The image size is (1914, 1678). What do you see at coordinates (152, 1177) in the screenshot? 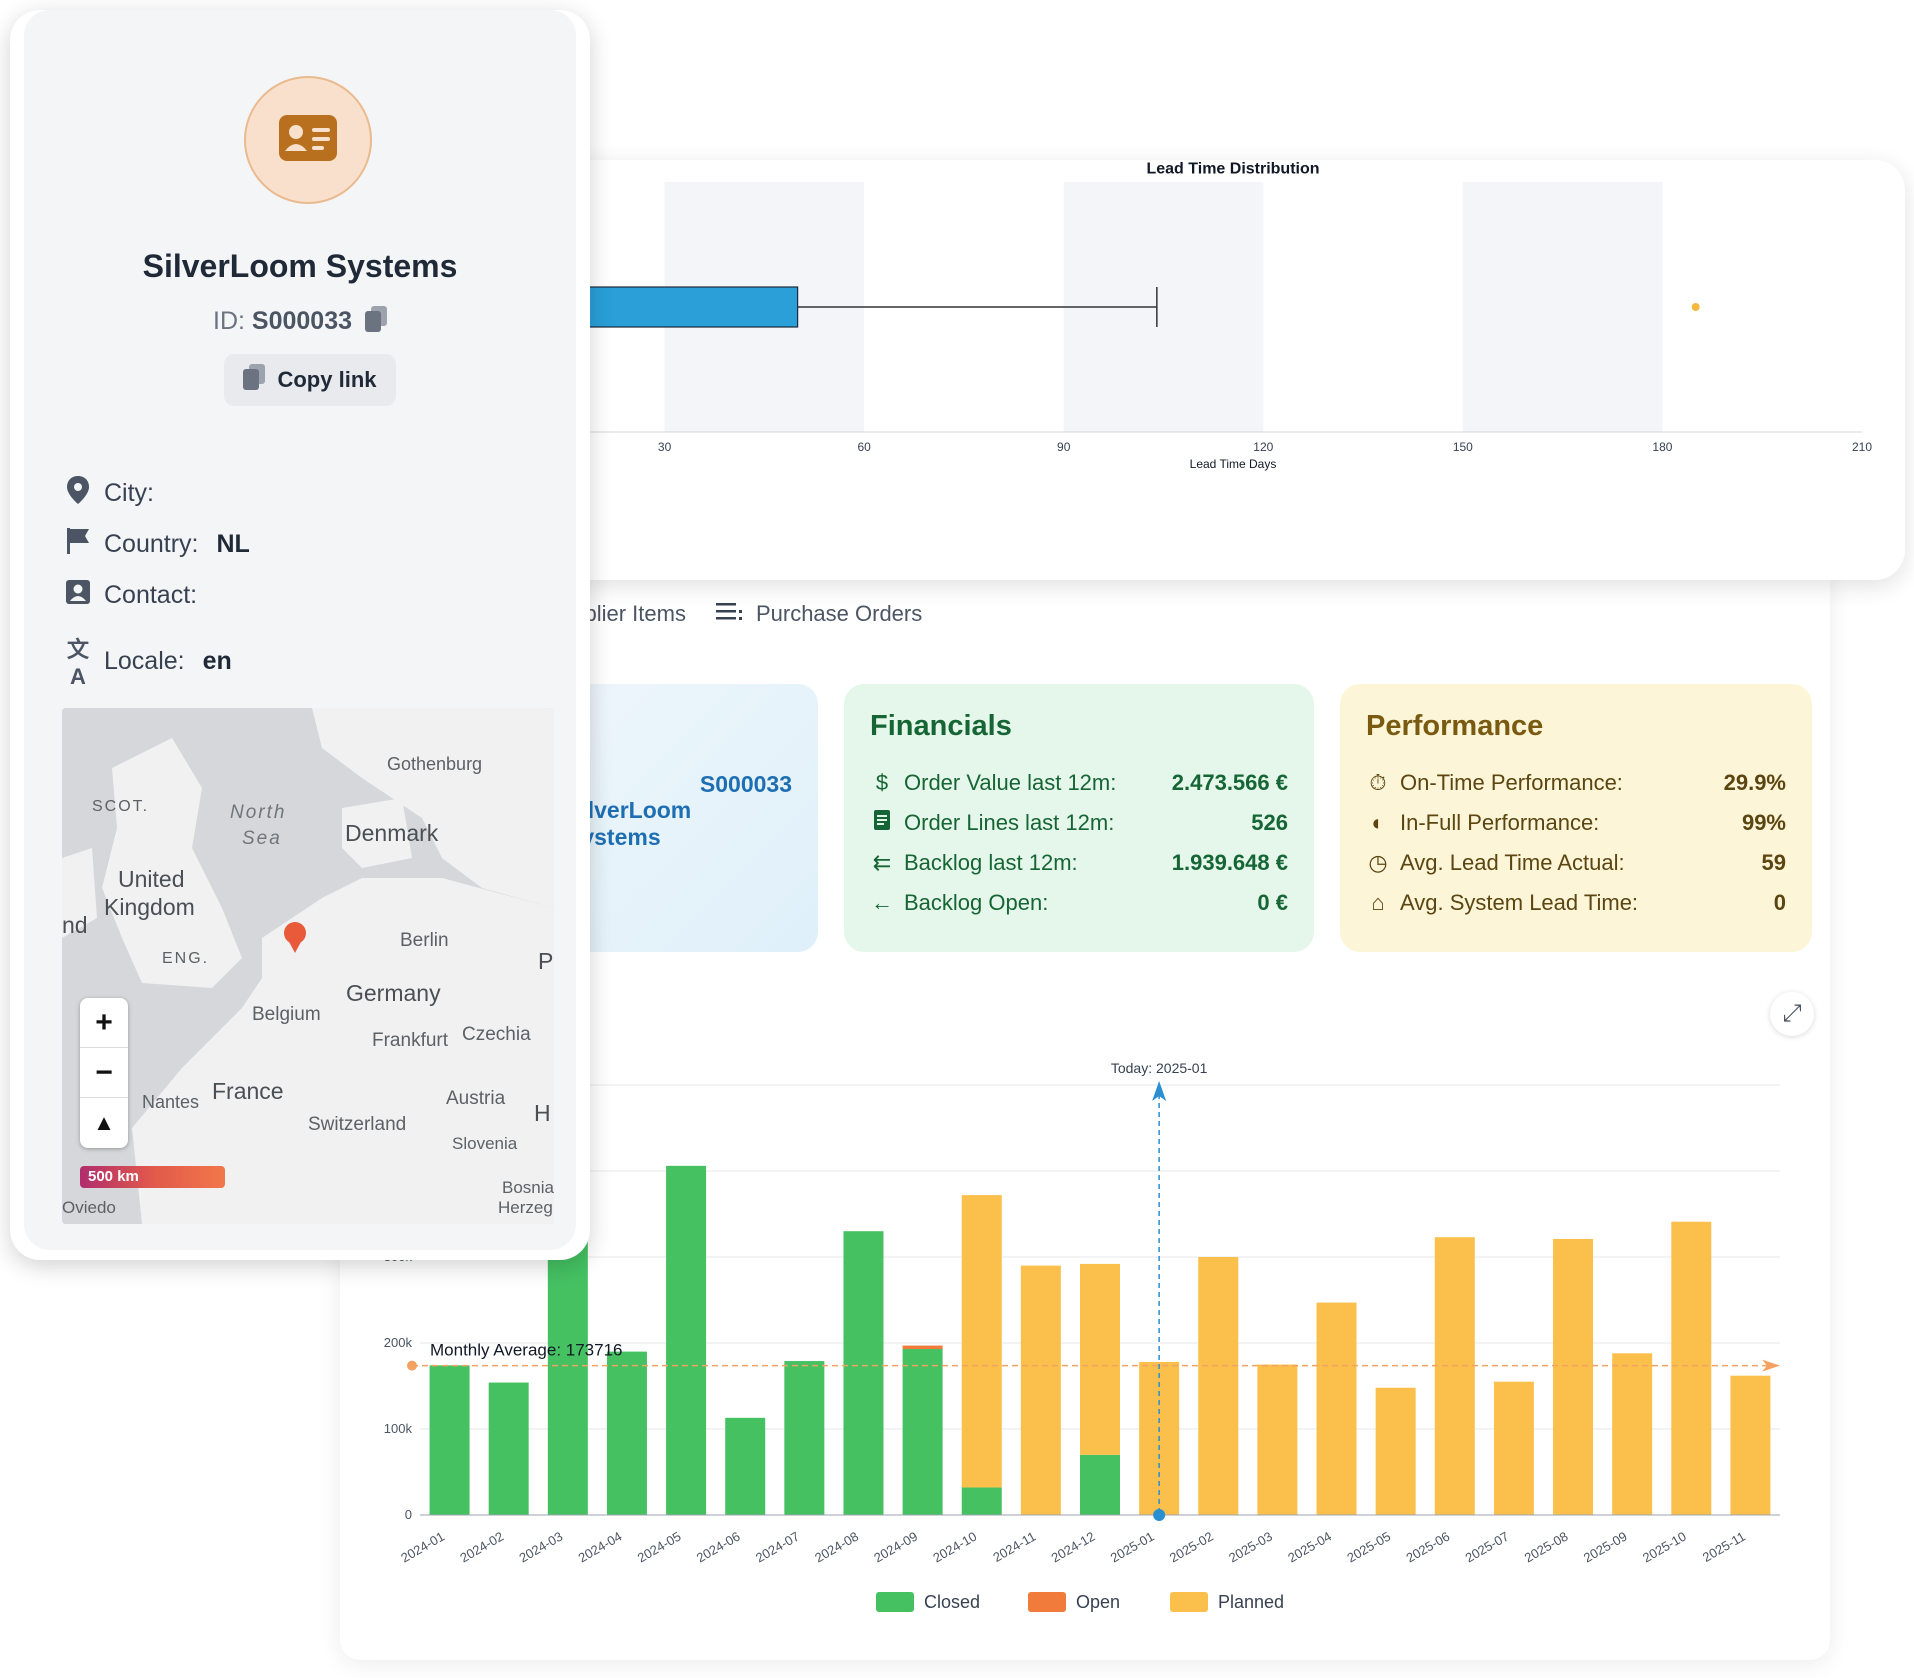
I see `map-scale-bar: 500 km` at bounding box center [152, 1177].